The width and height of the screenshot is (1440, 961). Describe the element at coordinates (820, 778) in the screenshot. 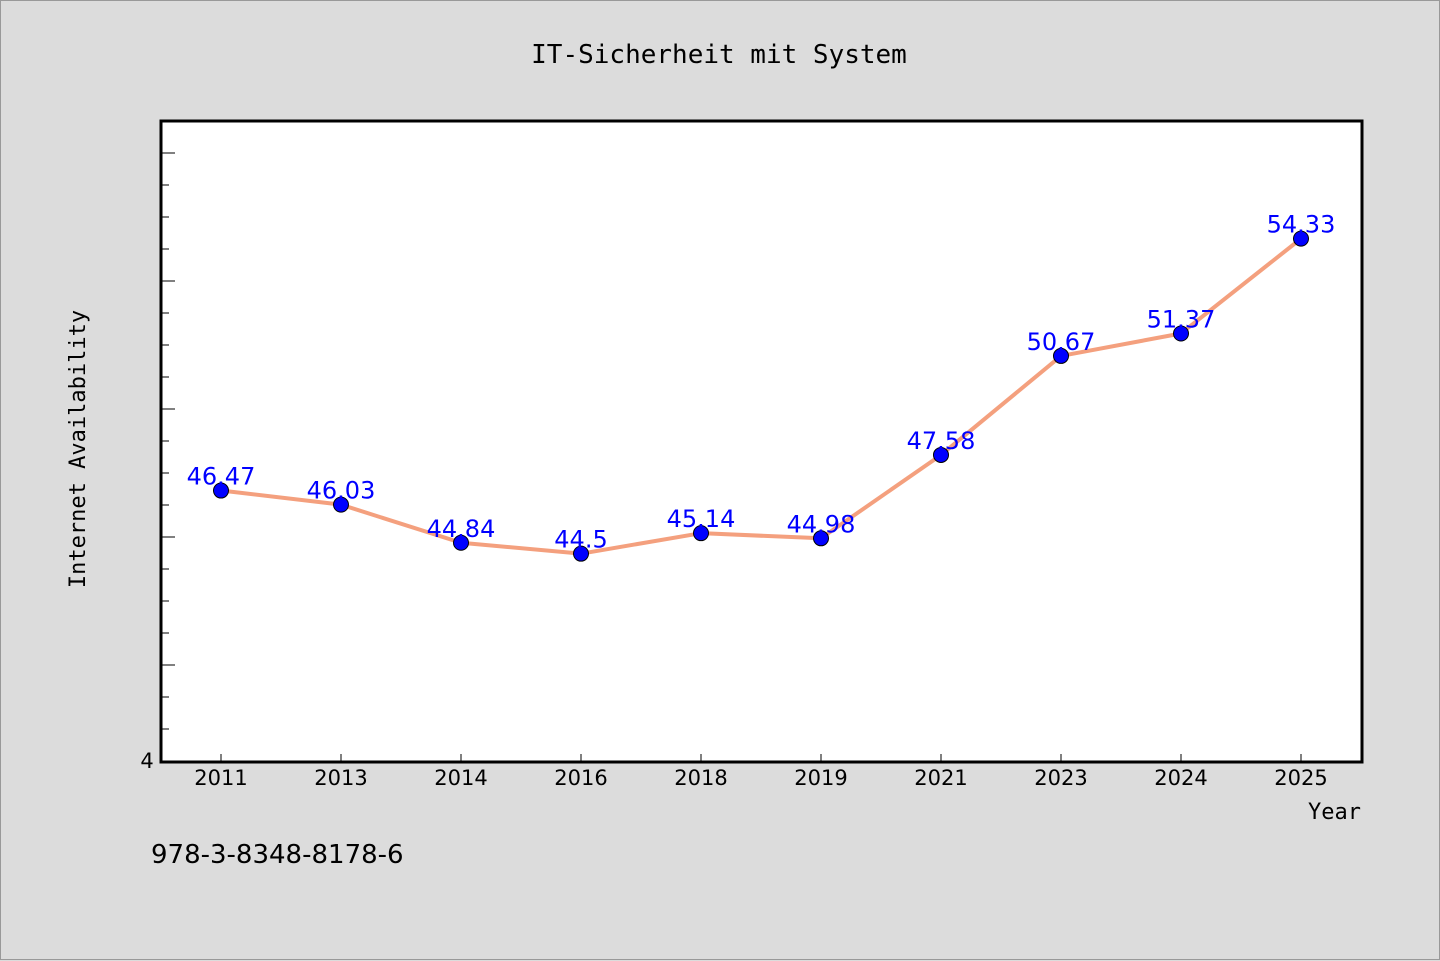

I see `x-tick-label: 2019` at that location.